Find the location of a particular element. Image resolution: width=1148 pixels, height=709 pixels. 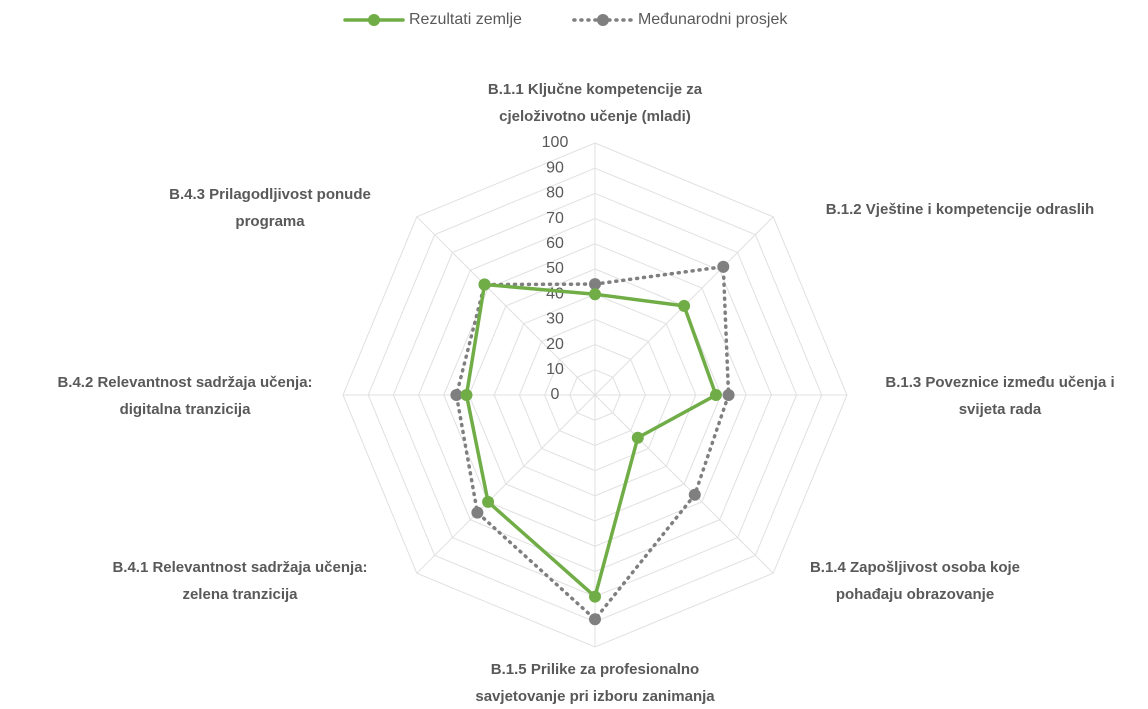

tick-label: 100 is located at coordinates (555, 142).